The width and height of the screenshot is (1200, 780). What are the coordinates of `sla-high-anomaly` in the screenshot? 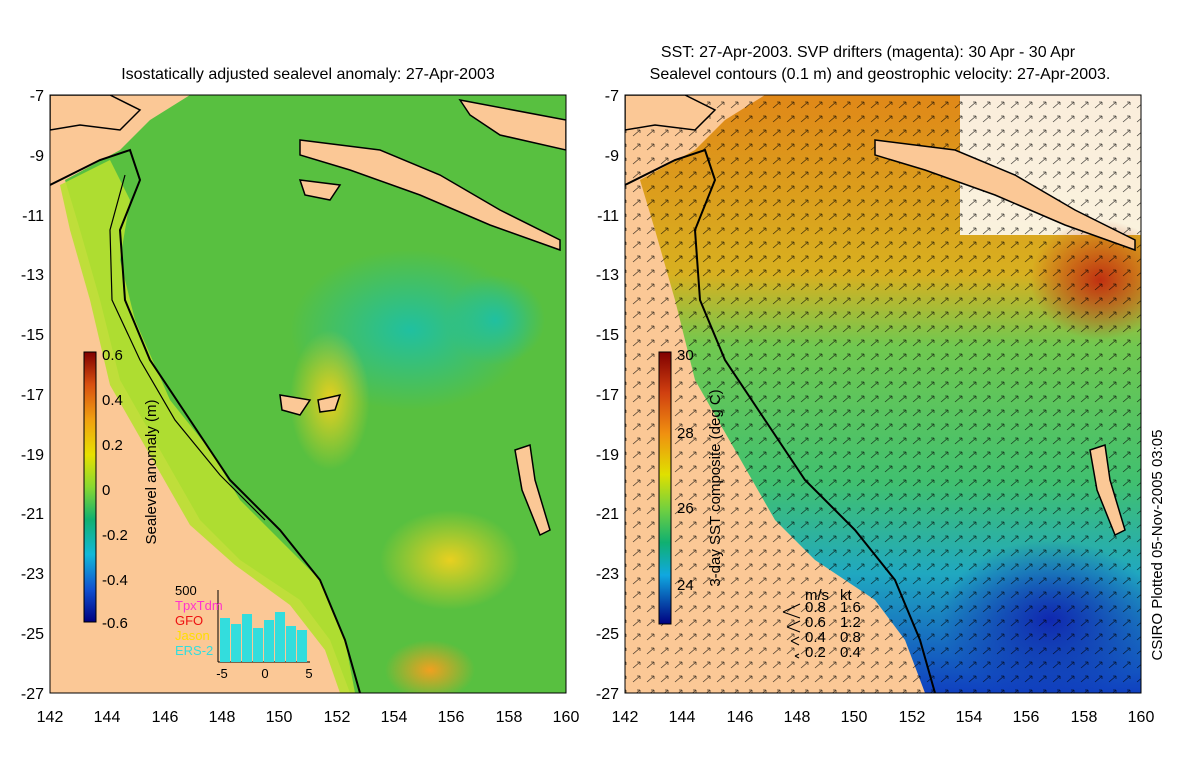 It's located at (450, 560).